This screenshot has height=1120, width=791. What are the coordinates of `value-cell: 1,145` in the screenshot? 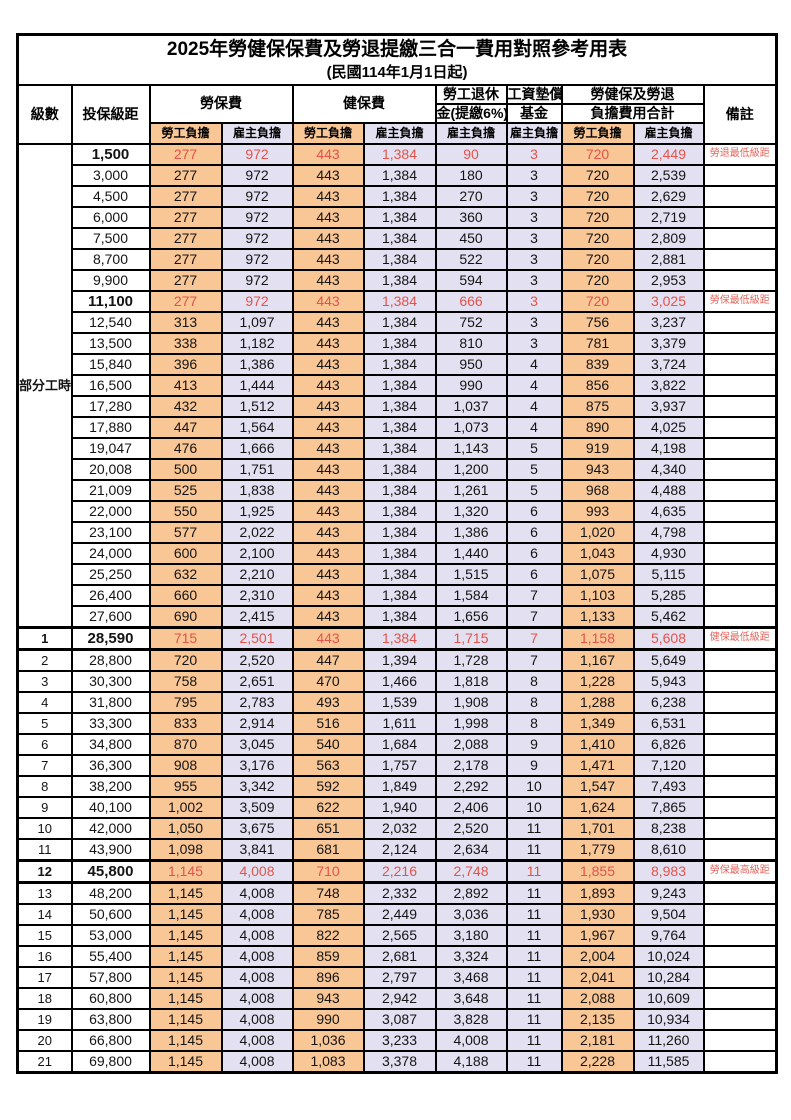 It's located at (185, 998).